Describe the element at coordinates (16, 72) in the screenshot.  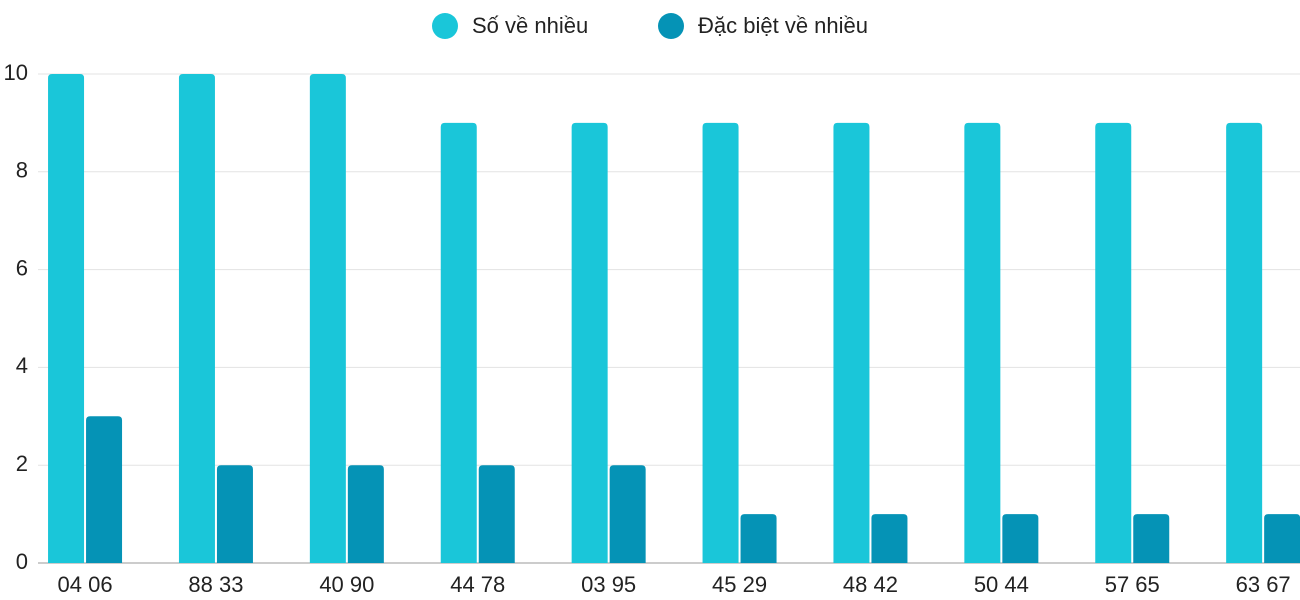
I see `y-tick-label: 10` at that location.